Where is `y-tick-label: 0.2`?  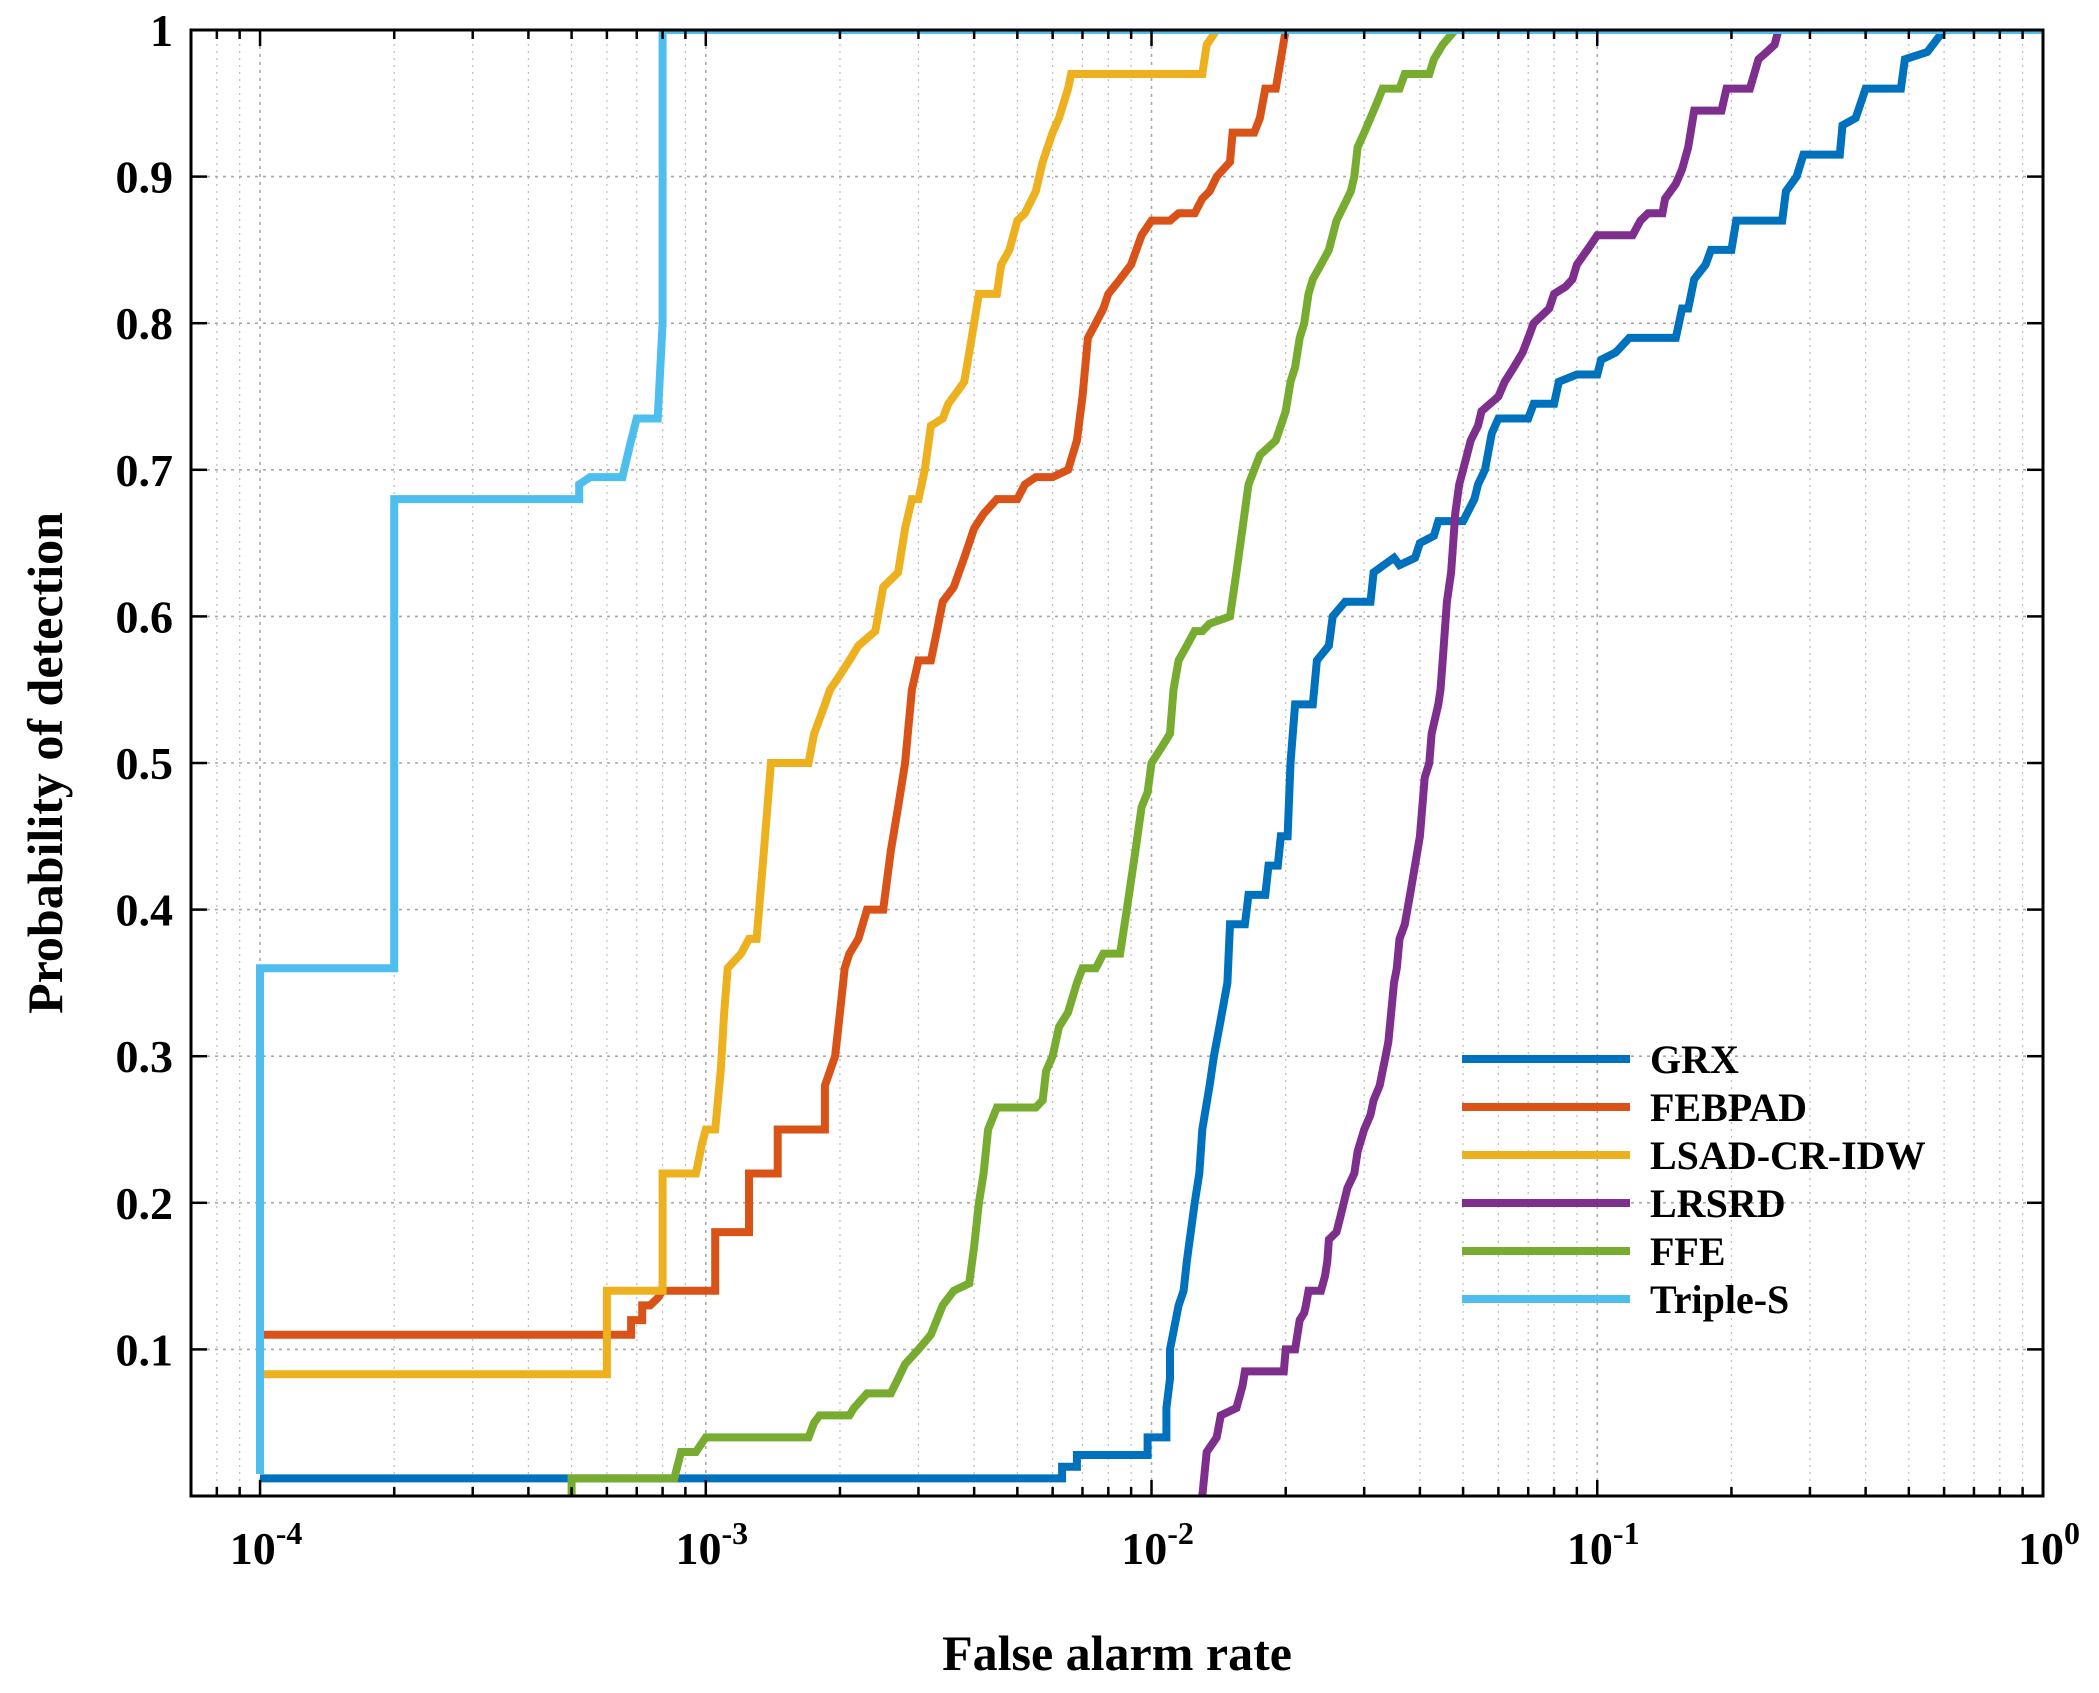
y-tick-label: 0.2 is located at coordinates (145, 1203).